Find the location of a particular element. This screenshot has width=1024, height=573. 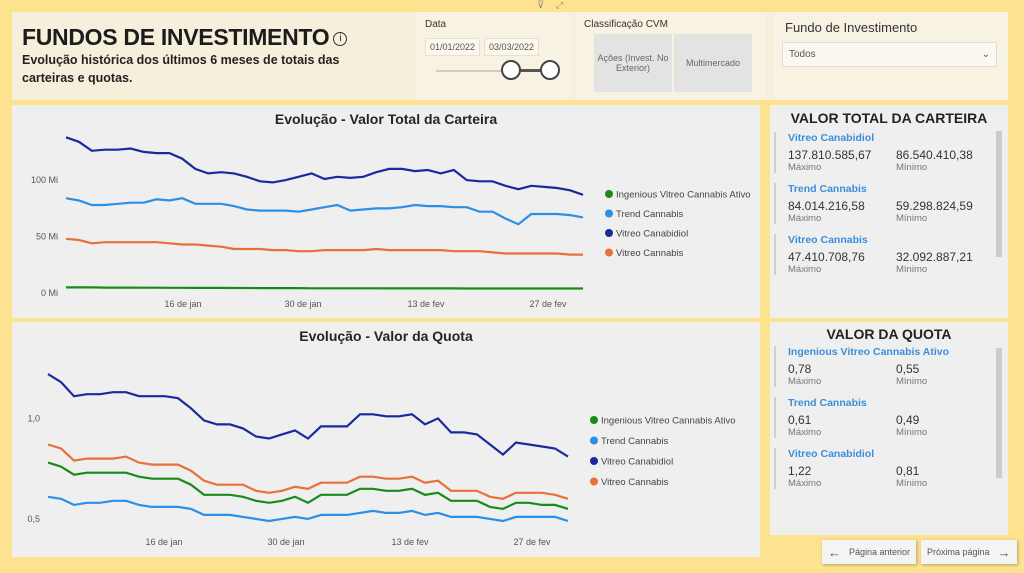

carteira-card-title: VALOR TOTAL DA CARTEIRA is located at coordinates (889, 118).